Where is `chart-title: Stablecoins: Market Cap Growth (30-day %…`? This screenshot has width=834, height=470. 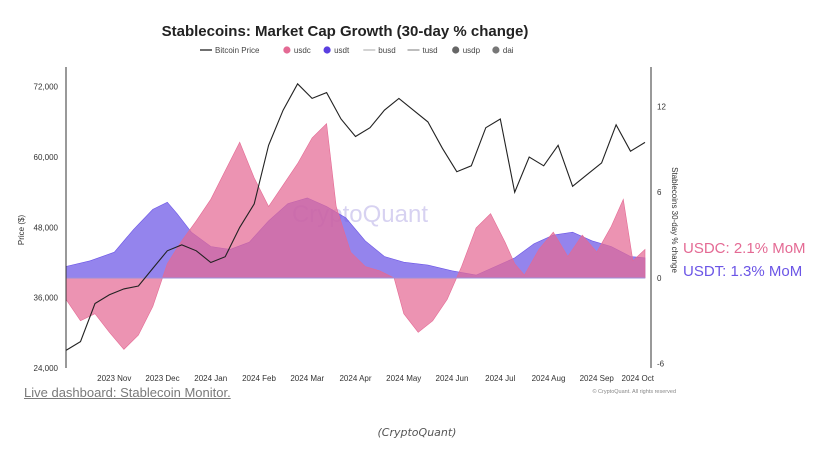
chart-title: Stablecoins: Market Cap Growth (30-day %… is located at coordinates (345, 31).